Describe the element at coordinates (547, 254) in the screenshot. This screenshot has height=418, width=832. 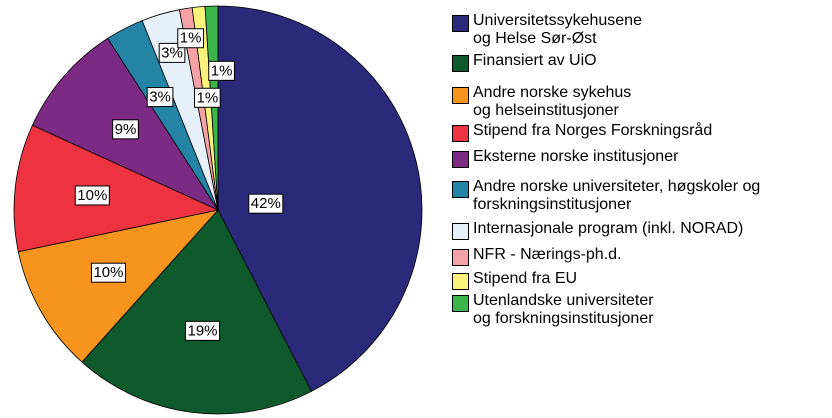
I see `legend-label: NFR - Nærings-ph.d.` at that location.